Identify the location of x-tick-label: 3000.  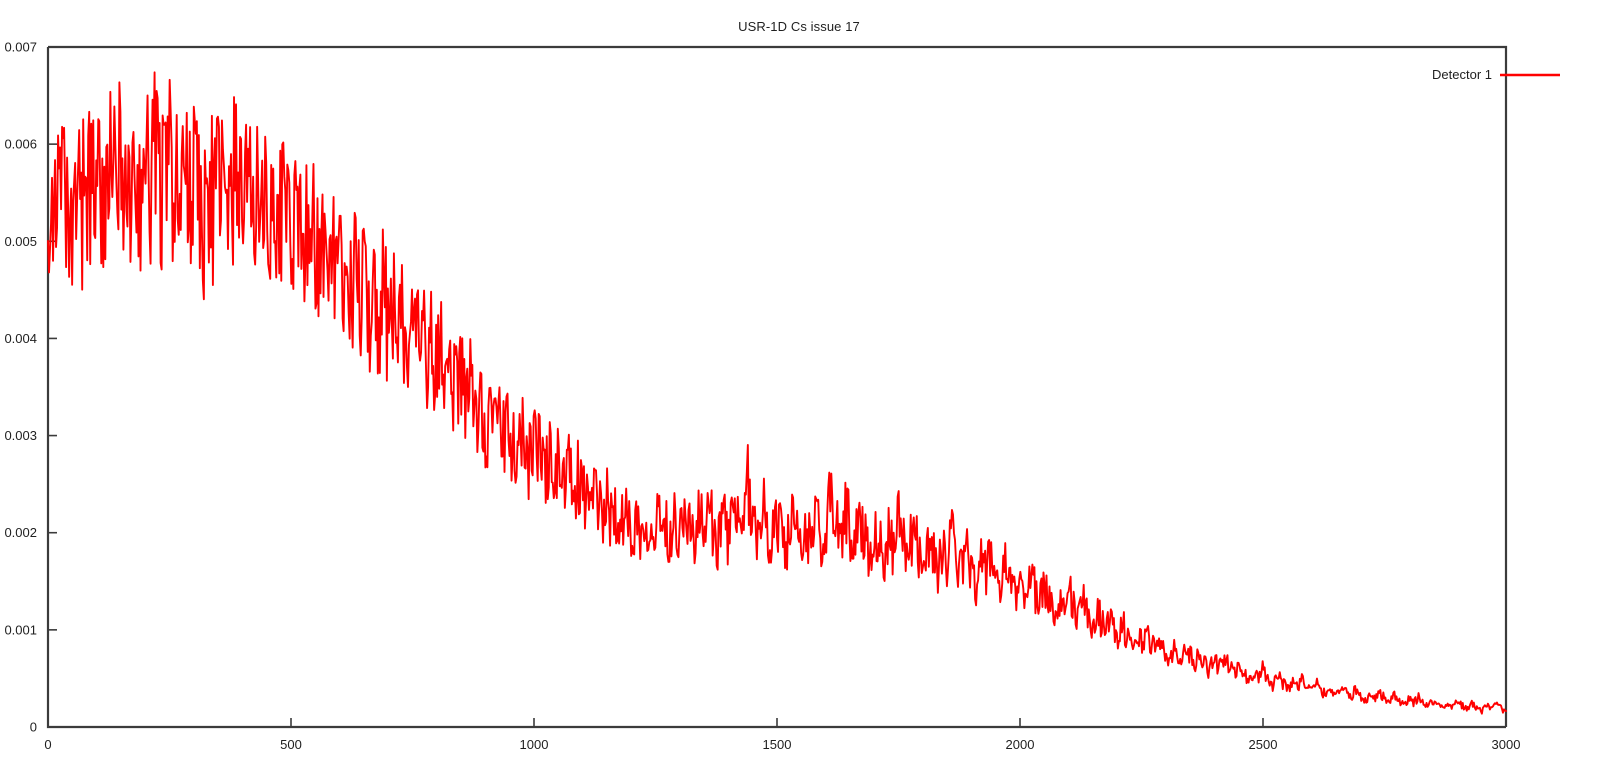
(1506, 744).